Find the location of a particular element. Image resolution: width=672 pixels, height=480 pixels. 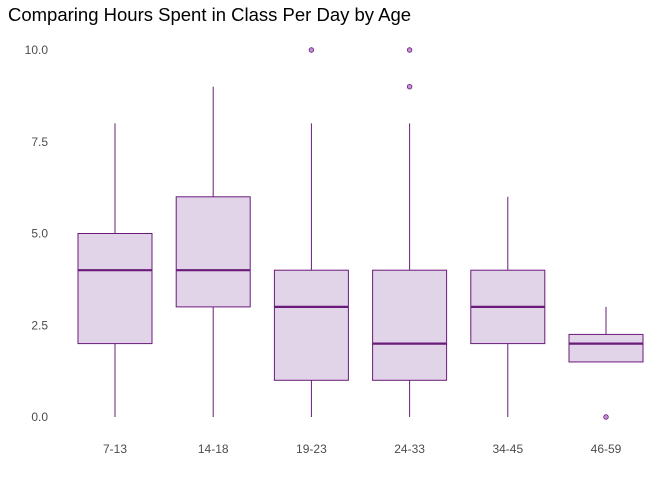

y-tick-label: 10.0 is located at coordinates (37, 50).